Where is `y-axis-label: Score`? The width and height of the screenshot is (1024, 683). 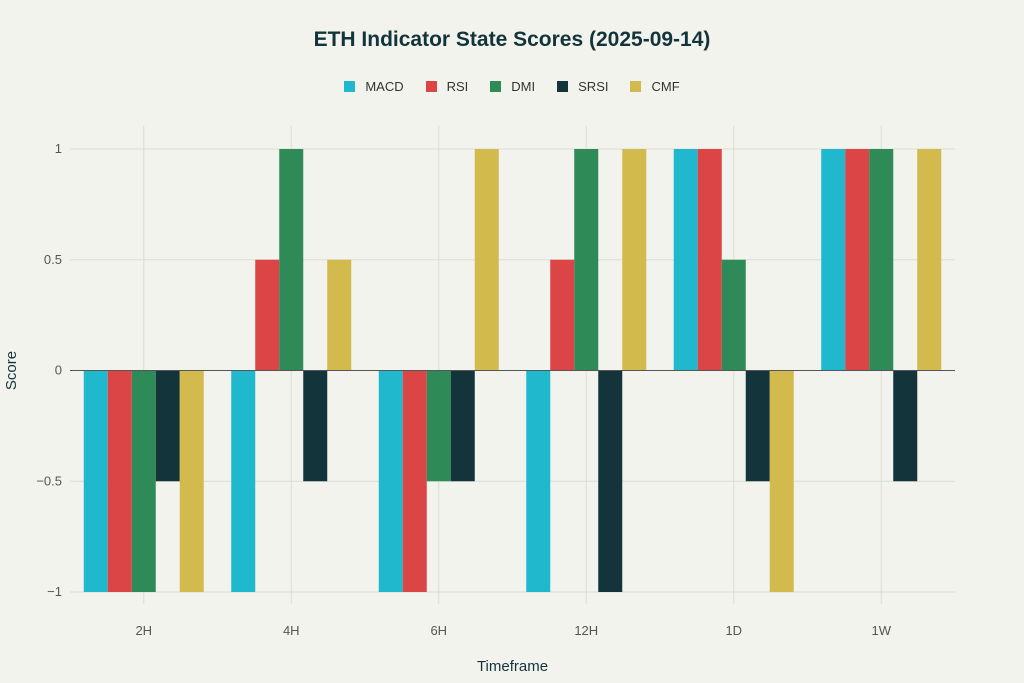 y-axis-label: Score is located at coordinates (11, 370).